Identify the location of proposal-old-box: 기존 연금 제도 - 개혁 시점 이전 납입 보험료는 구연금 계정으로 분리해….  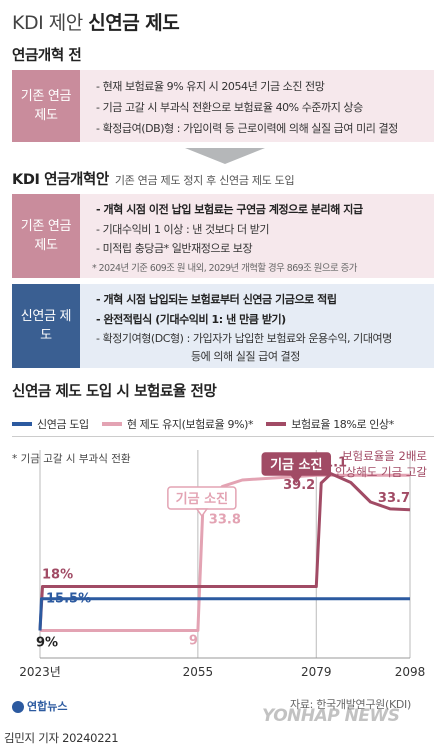
(223, 236).